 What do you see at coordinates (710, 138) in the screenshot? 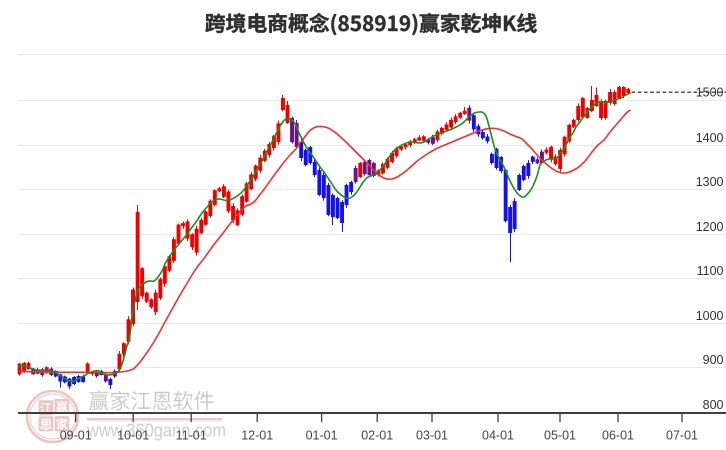
I see `svg-text: 1400` at bounding box center [710, 138].